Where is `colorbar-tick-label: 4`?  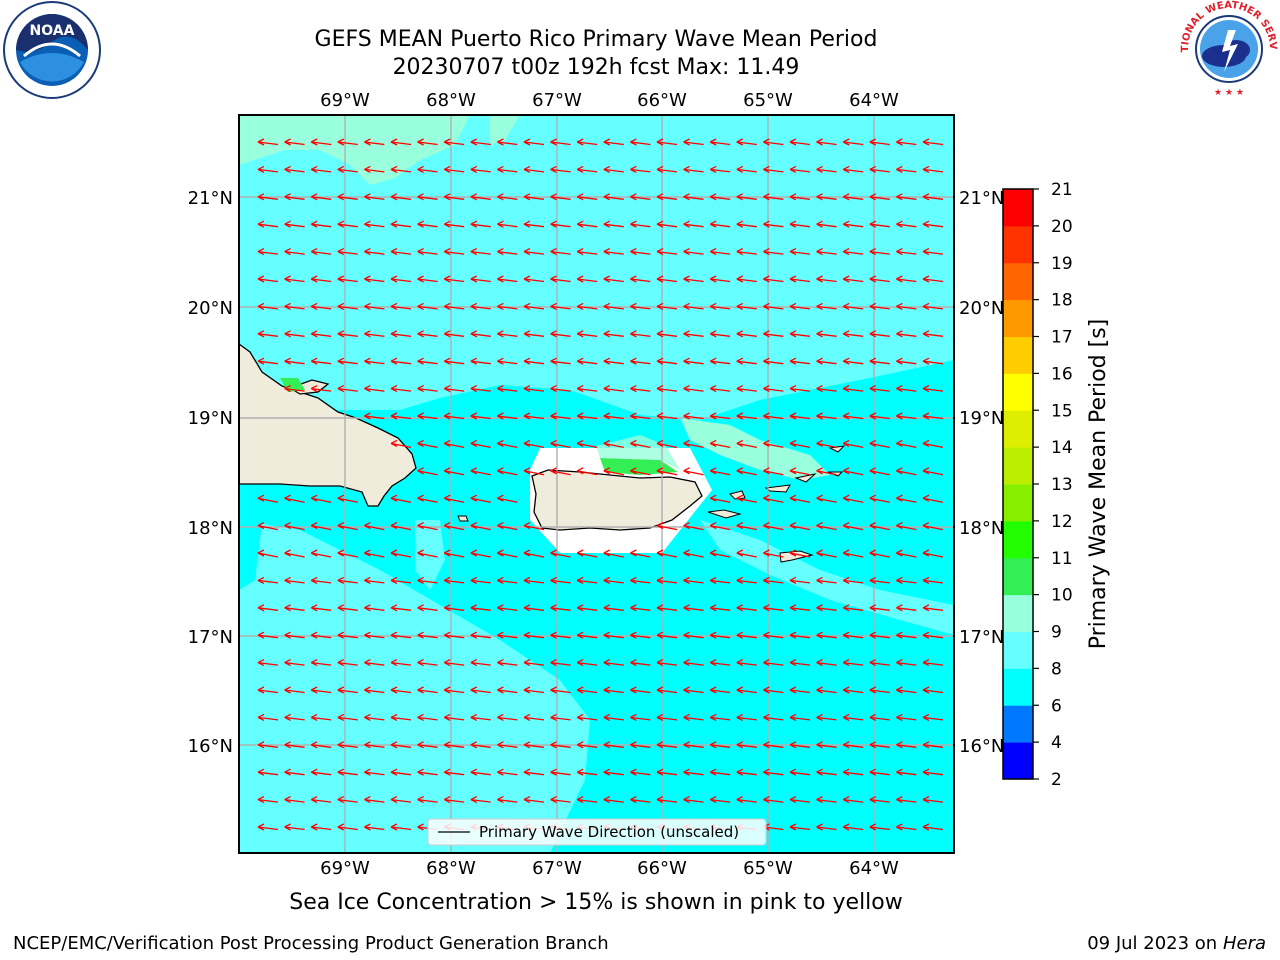
colorbar-tick-label: 4 is located at coordinates (1056, 743).